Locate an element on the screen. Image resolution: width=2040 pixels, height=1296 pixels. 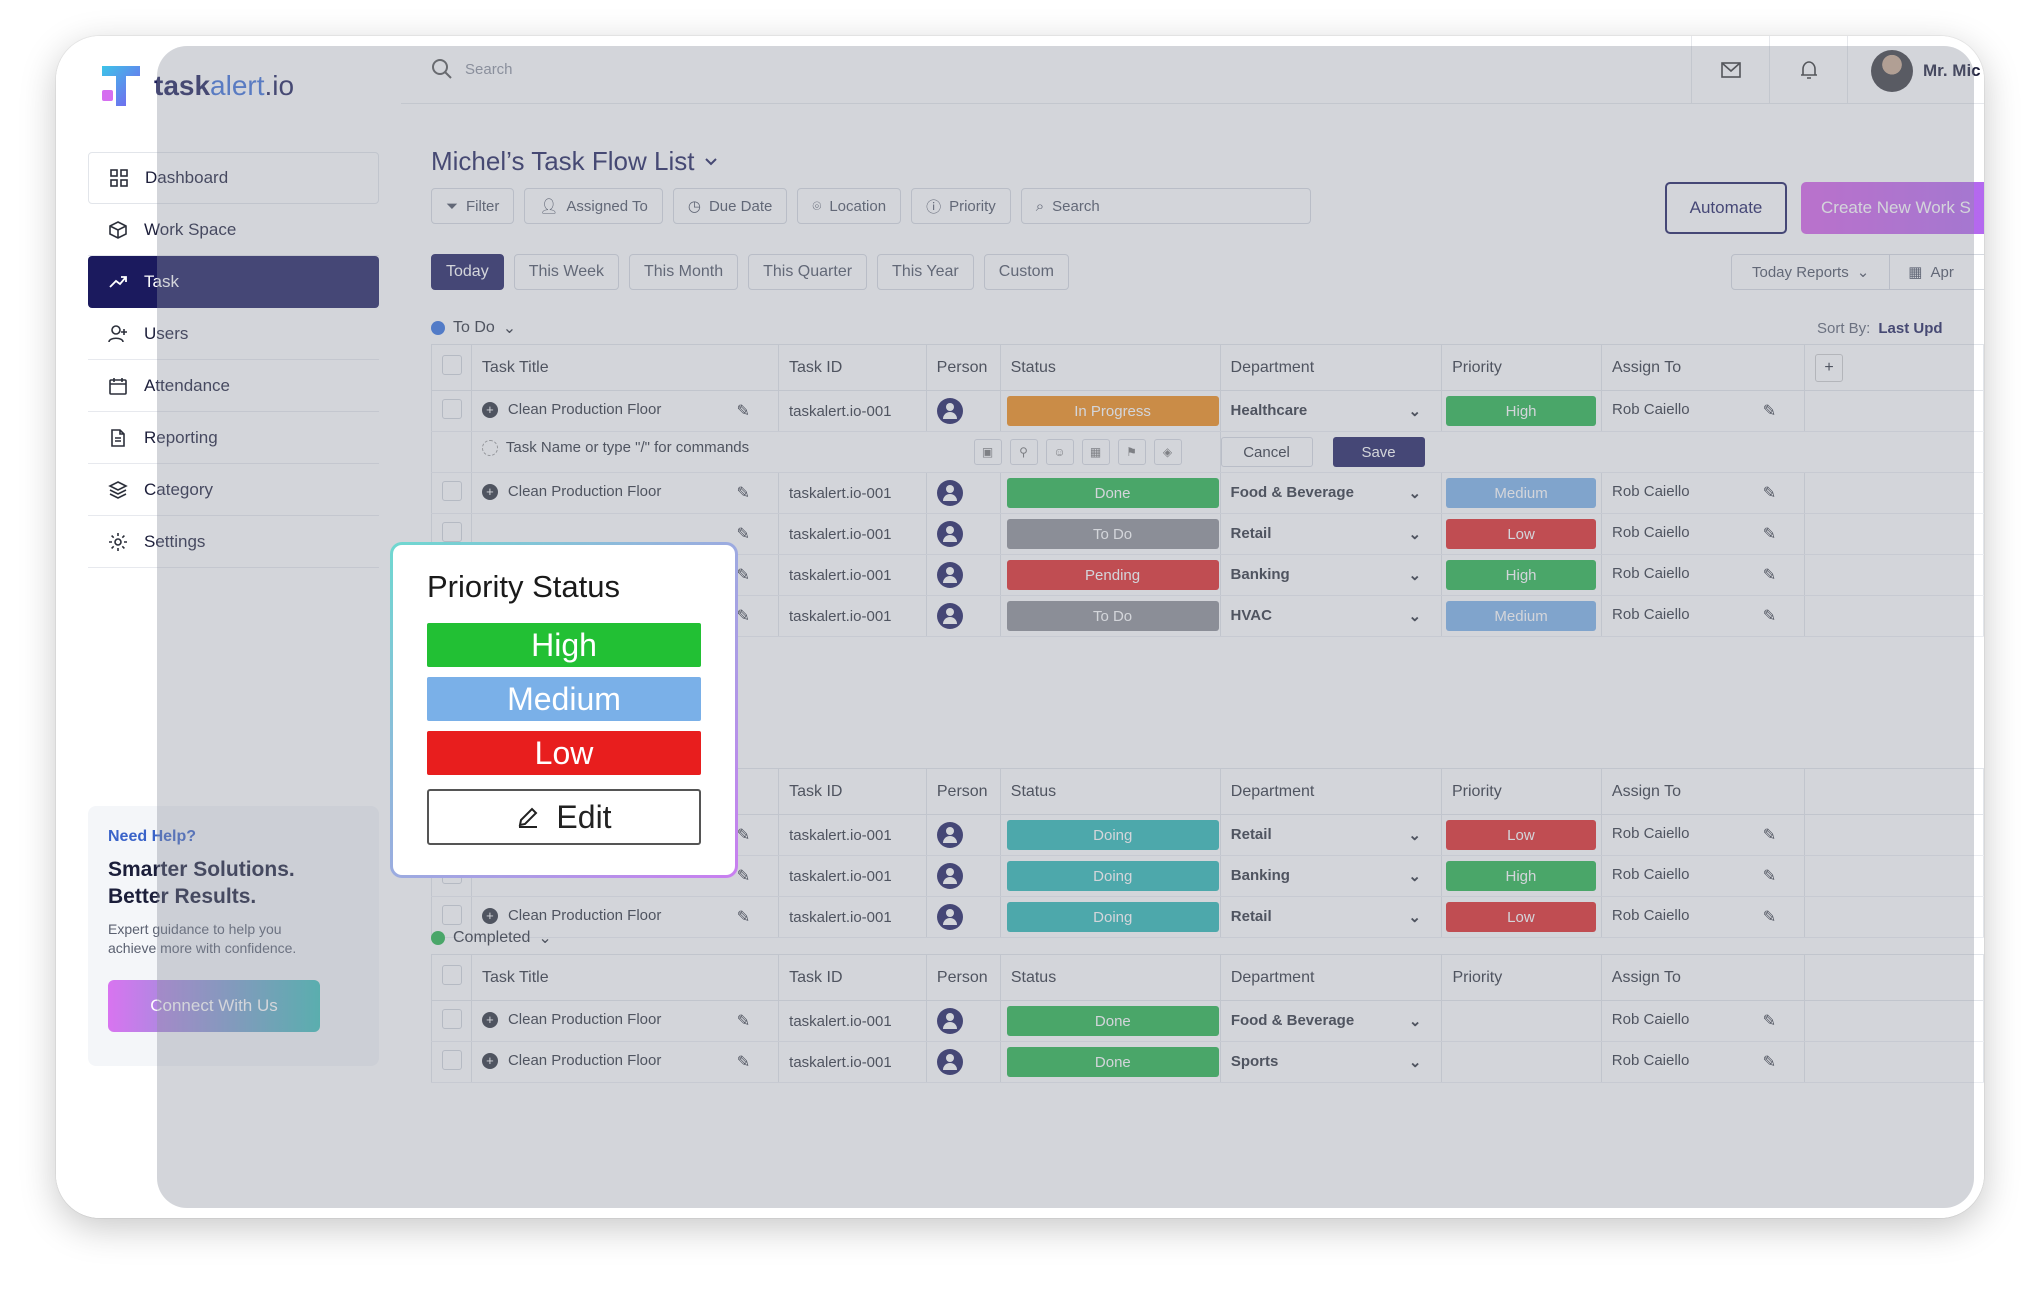
cube-icon: ▣ is located at coordinates (987, 452).